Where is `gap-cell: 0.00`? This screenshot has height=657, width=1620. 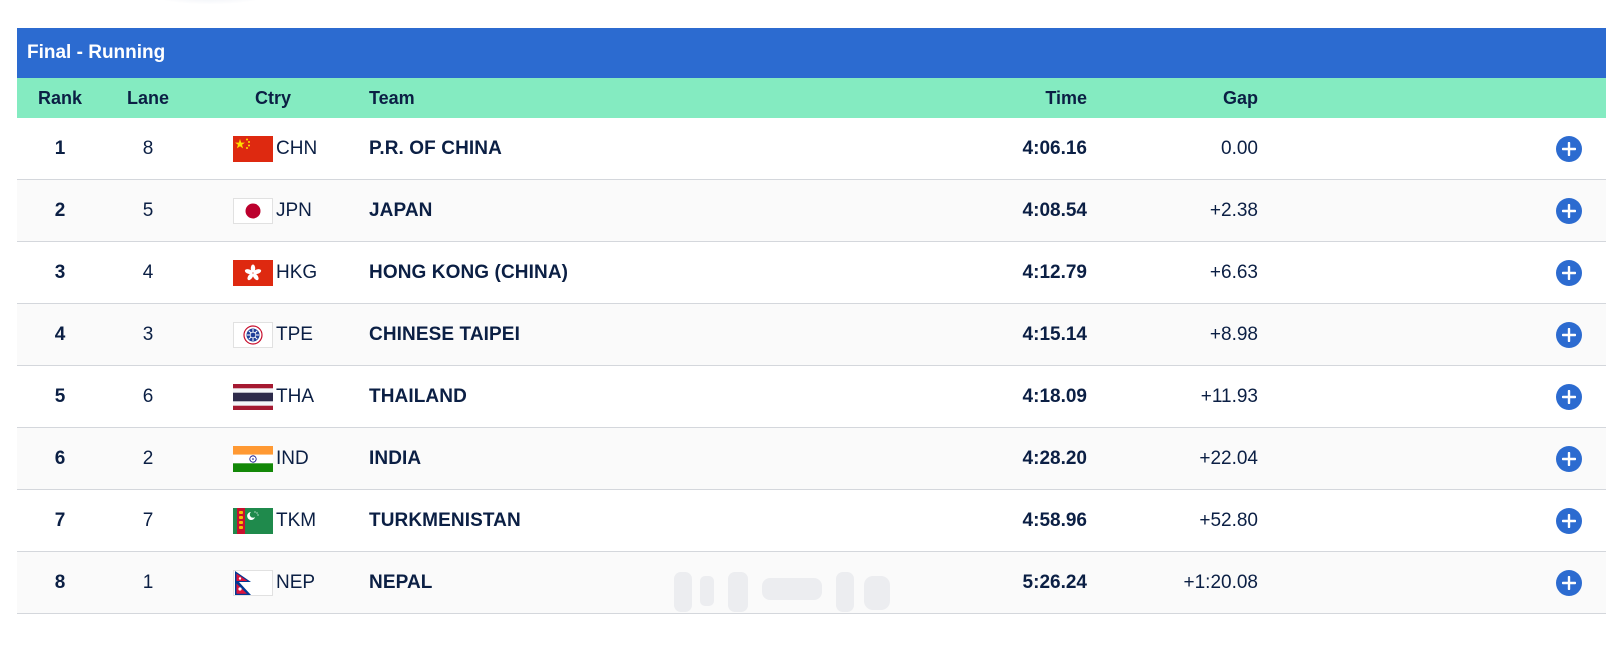 gap-cell: 0.00 is located at coordinates (1239, 148).